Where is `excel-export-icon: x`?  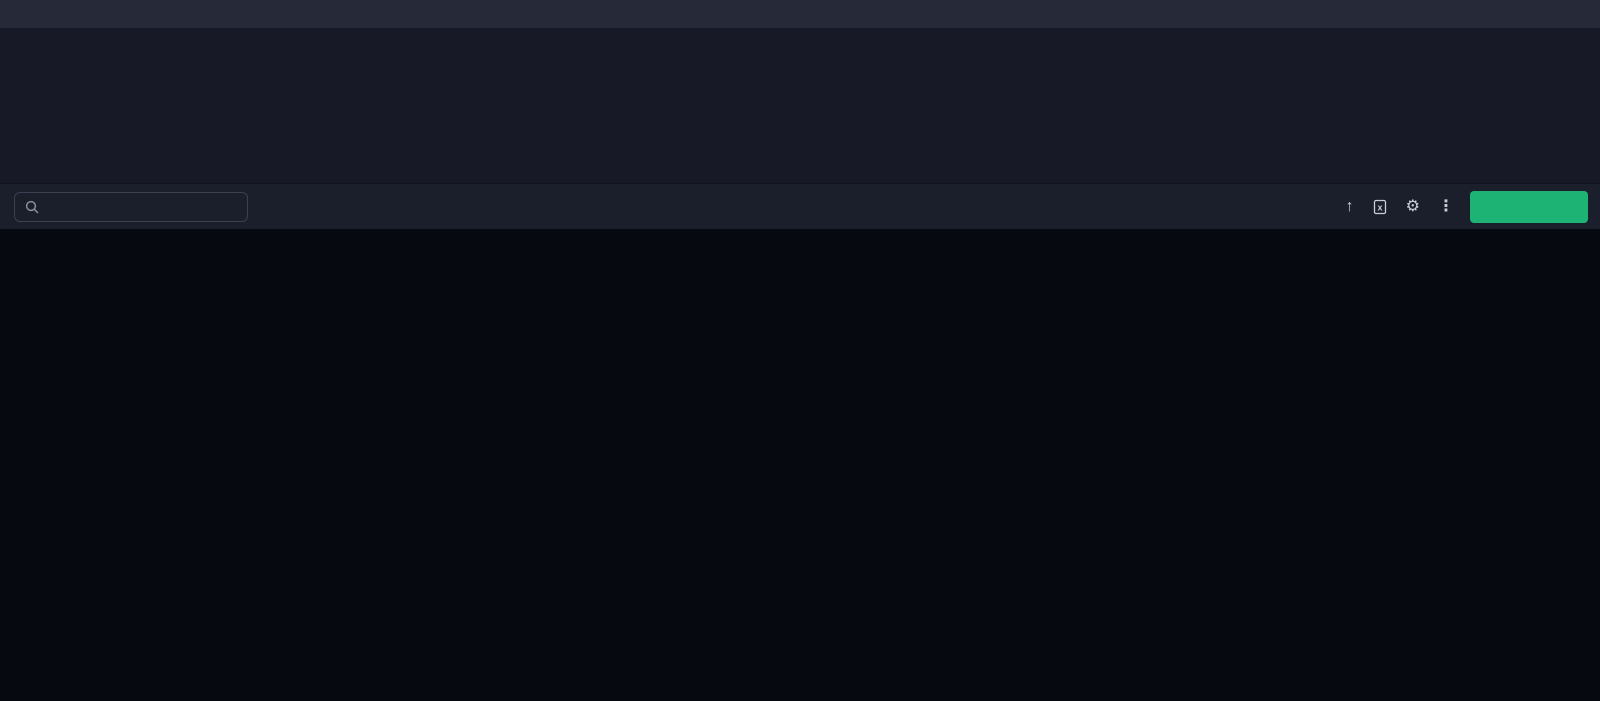 excel-export-icon: x is located at coordinates (1380, 207).